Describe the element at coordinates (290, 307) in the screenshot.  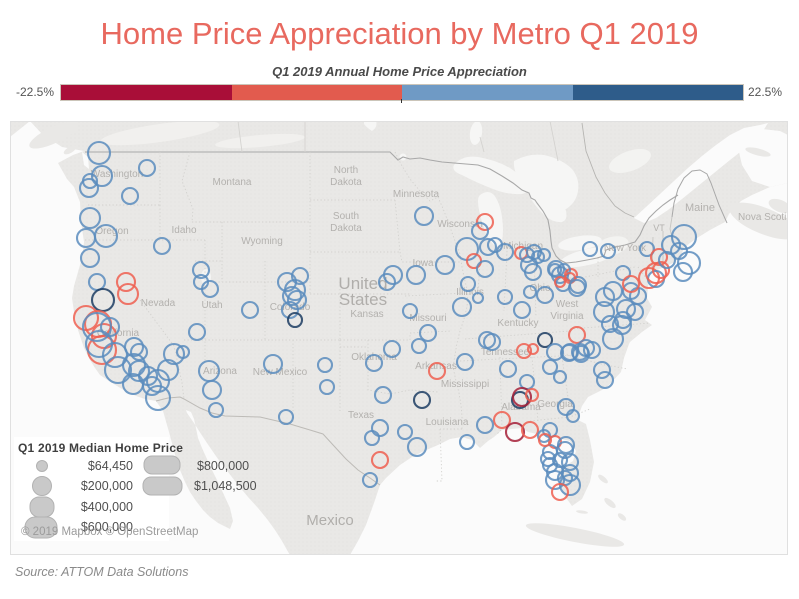
I see `svg-text: Colorado` at that location.